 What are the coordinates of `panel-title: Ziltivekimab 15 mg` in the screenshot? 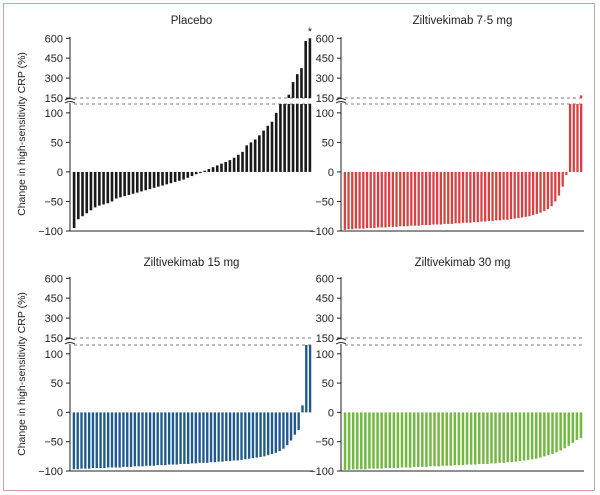 It's located at (192, 263).